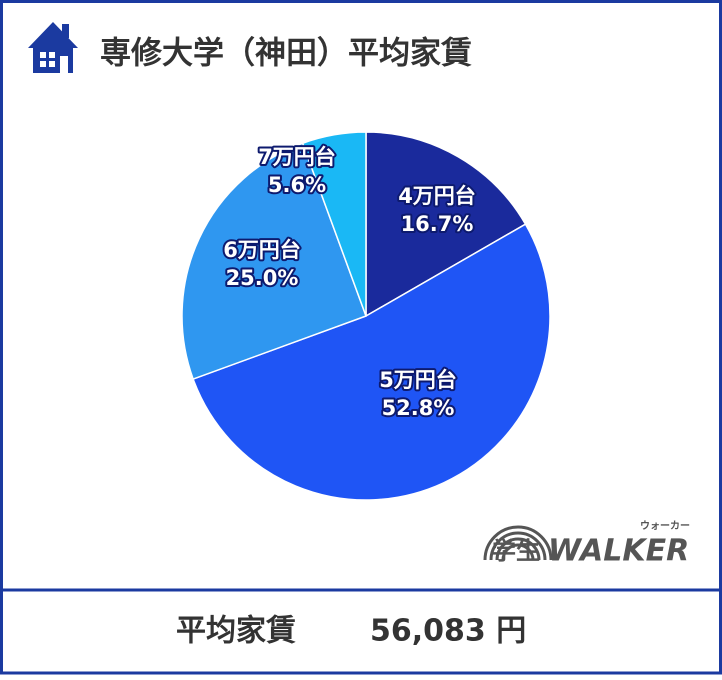 The image size is (722, 680). Describe the element at coordinates (361, 631) in the screenshot. I see `footer-box` at that location.